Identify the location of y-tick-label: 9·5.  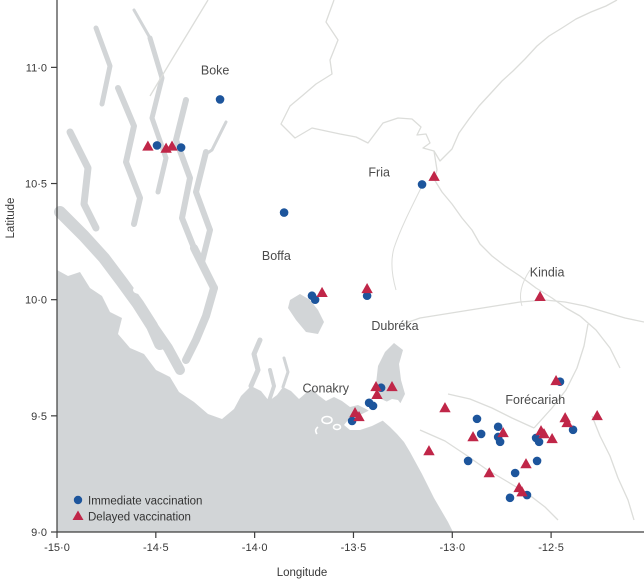
(39, 417).